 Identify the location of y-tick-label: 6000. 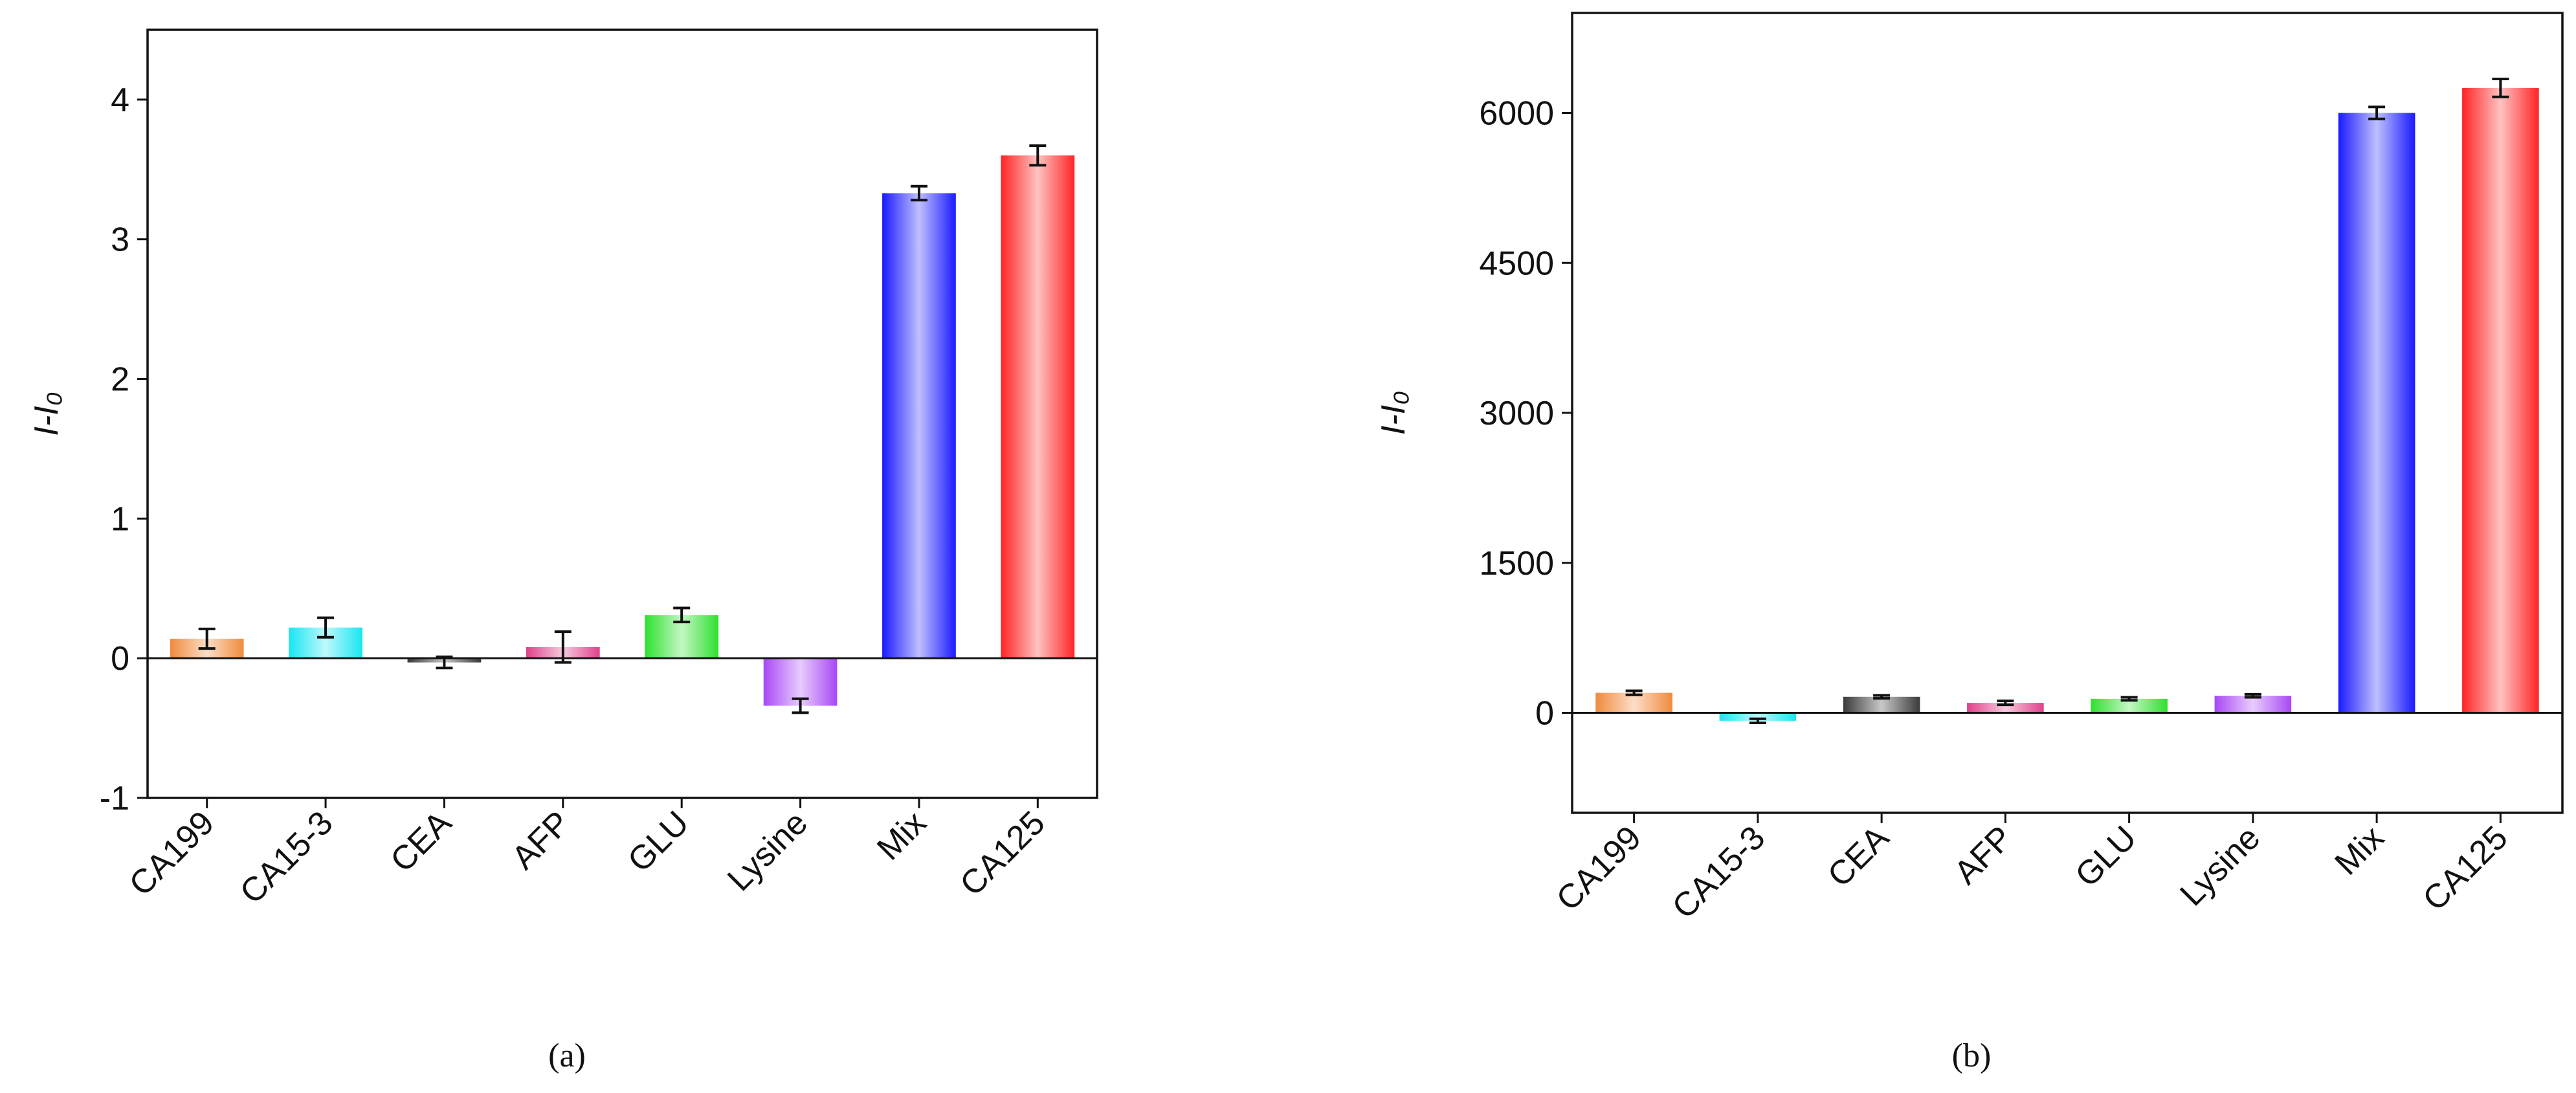
(1516, 114).